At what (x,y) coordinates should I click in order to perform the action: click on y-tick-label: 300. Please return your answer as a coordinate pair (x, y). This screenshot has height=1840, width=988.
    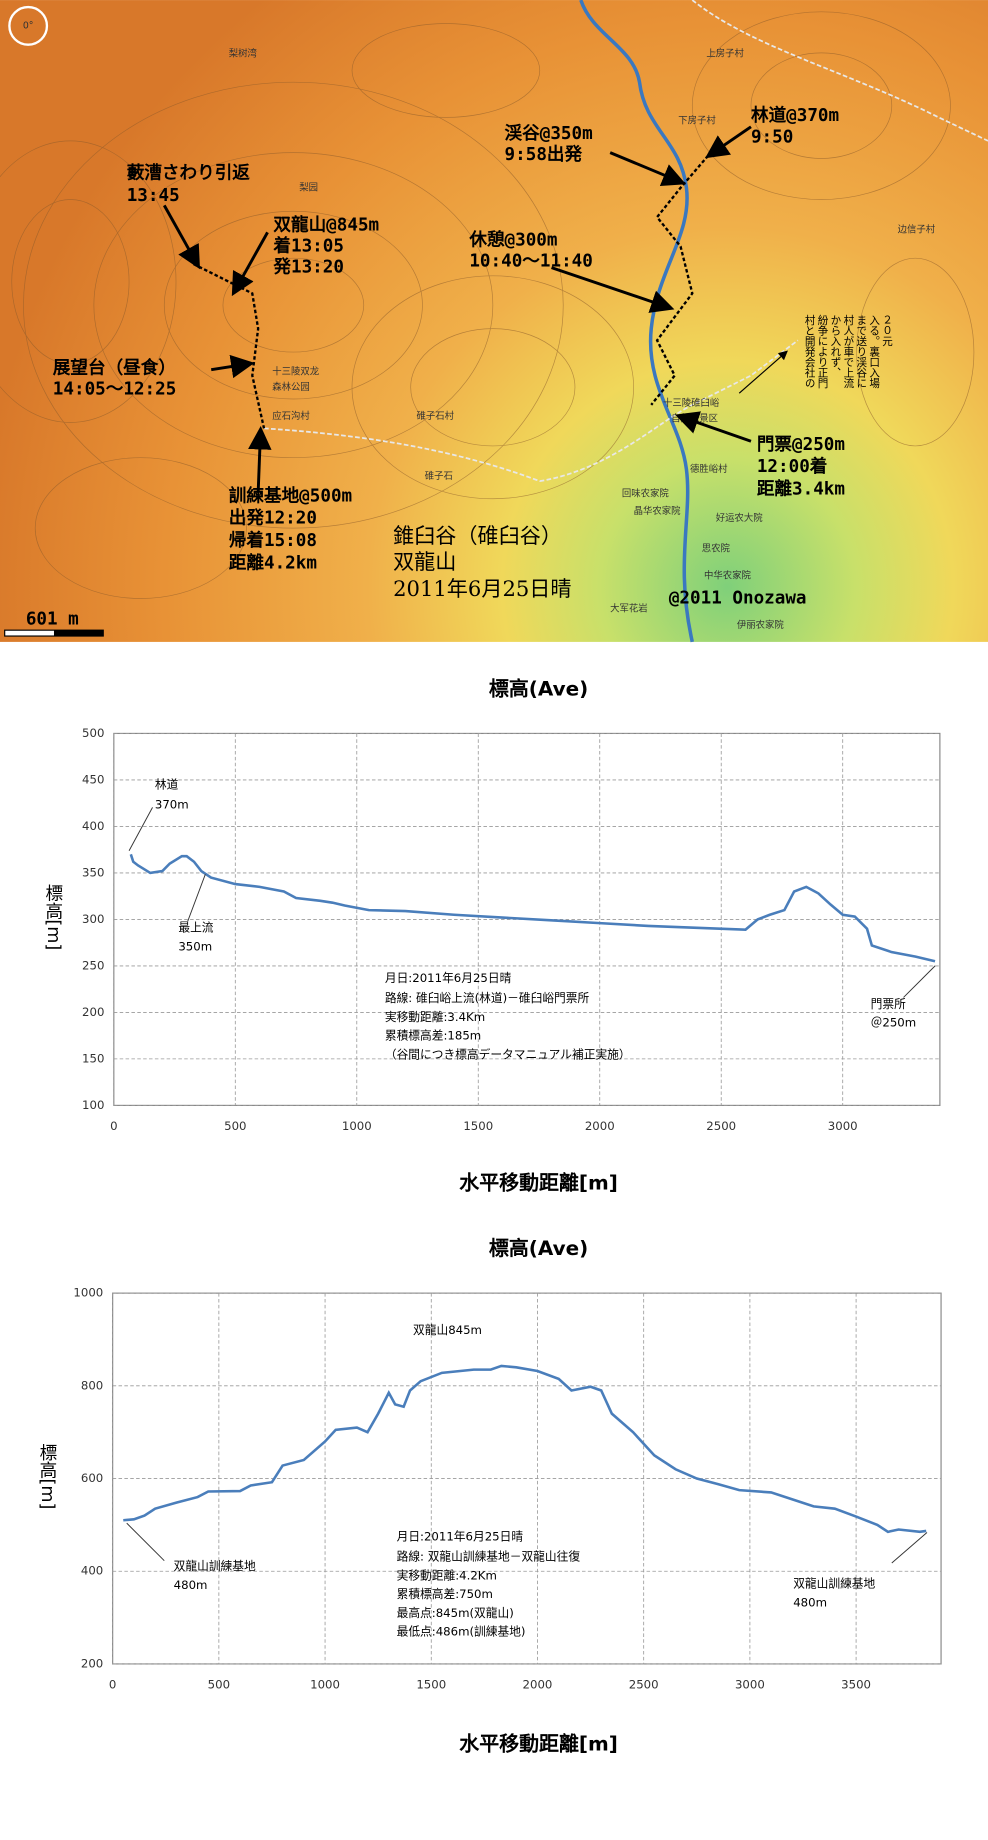
    Looking at the image, I should click on (93, 919).